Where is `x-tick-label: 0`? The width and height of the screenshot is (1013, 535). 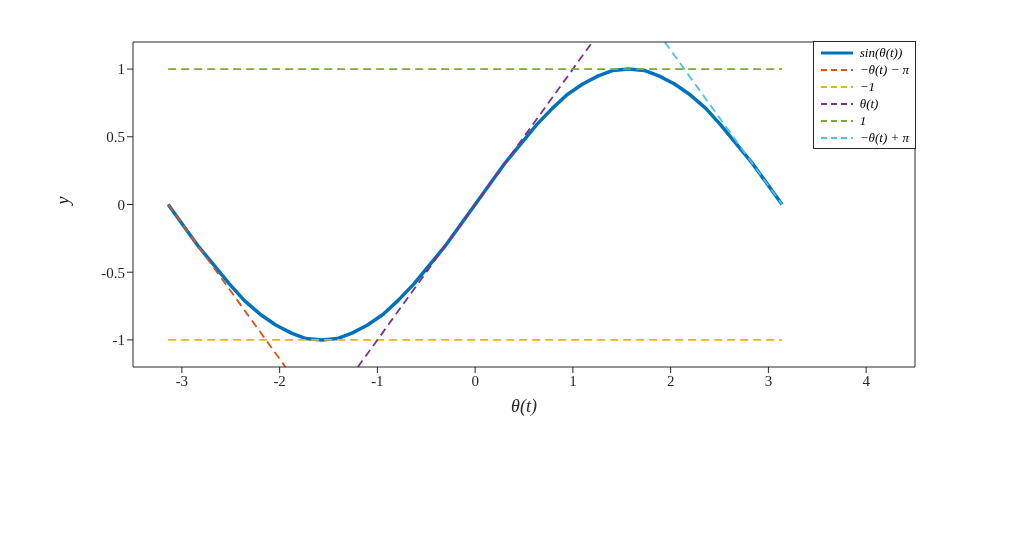 x-tick-label: 0 is located at coordinates (475, 380).